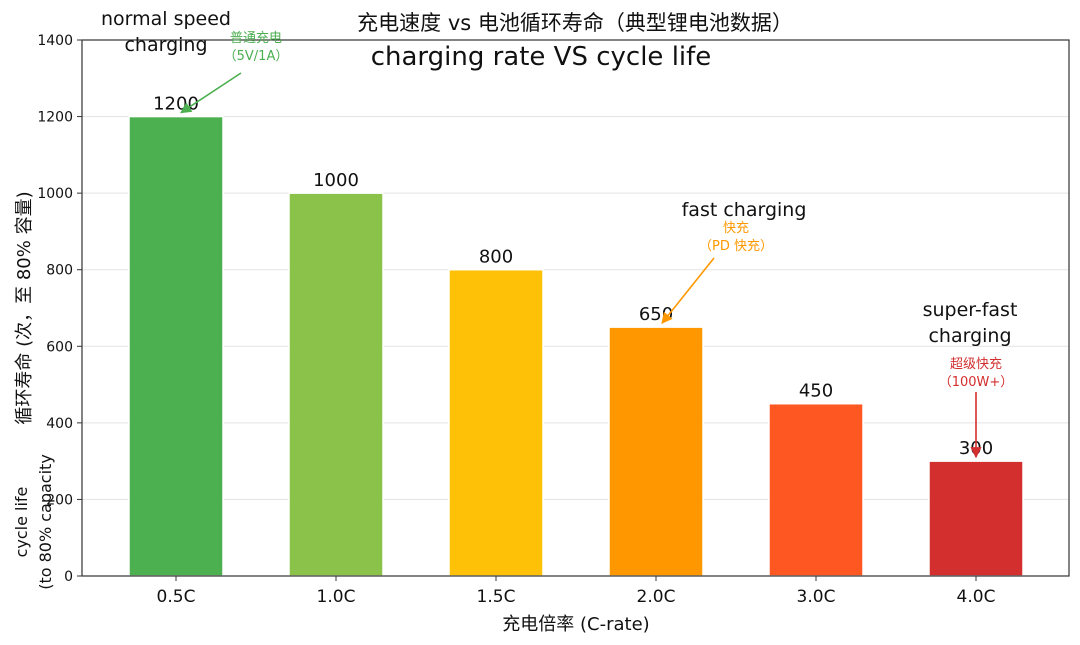 This screenshot has height=645, width=1080. What do you see at coordinates (744, 210) in the screenshot?
I see `annotation-english-text: fast charging` at bounding box center [744, 210].